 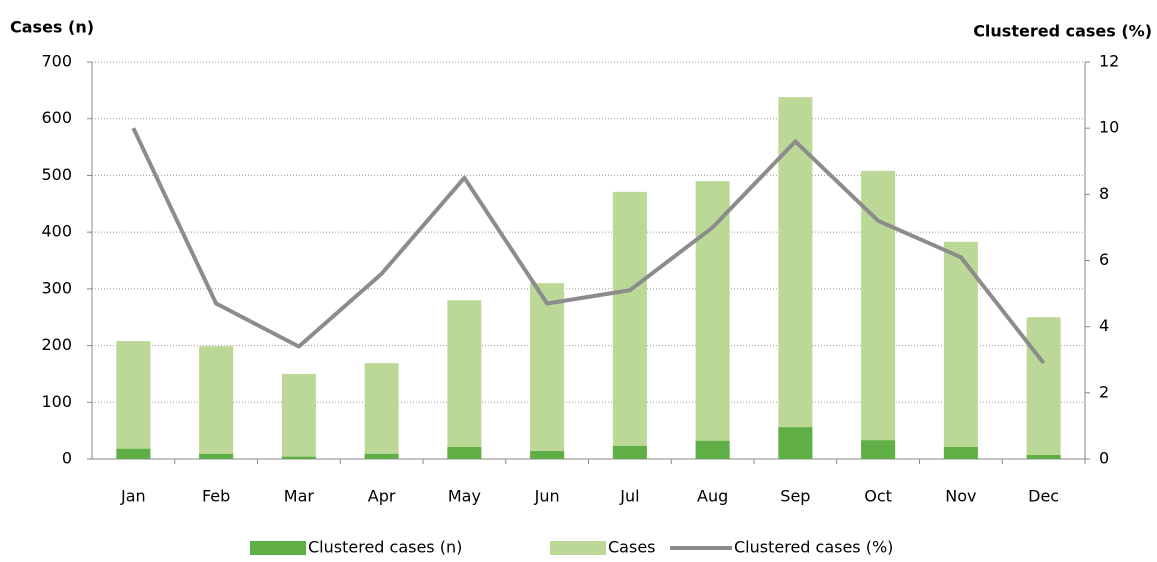 What do you see at coordinates (56, 117) in the screenshot?
I see `y-tick-label: 600` at bounding box center [56, 117].